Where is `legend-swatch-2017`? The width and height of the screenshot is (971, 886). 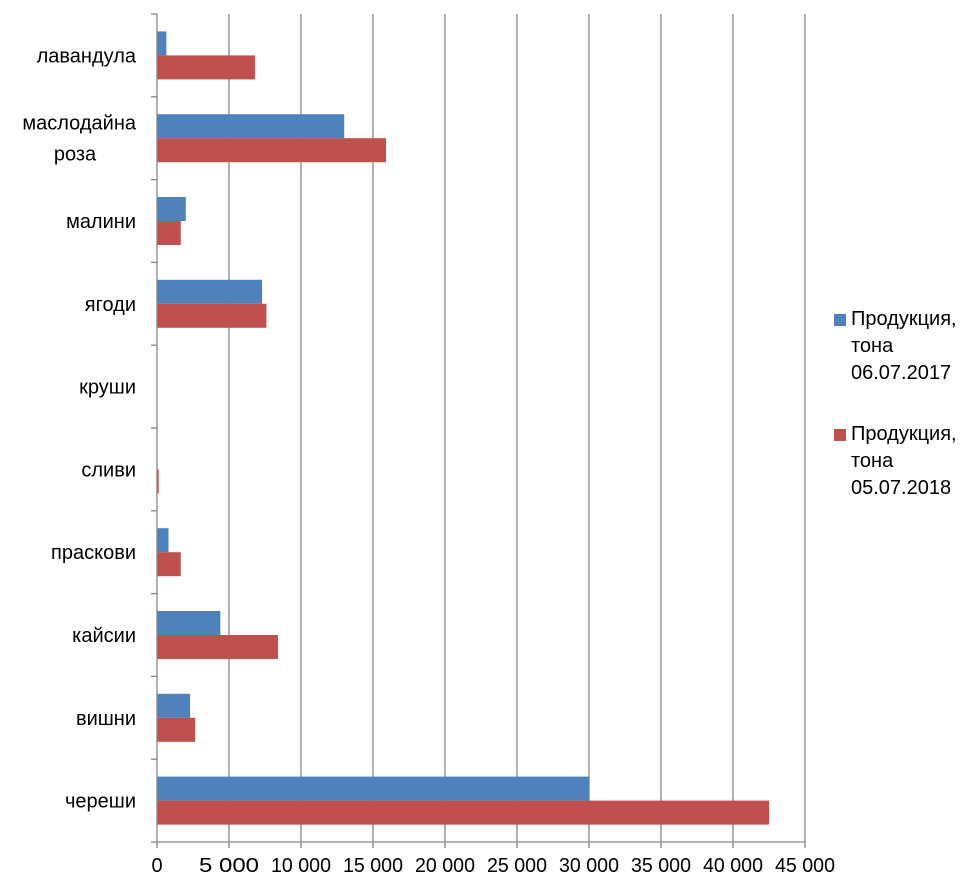 legend-swatch-2017 is located at coordinates (840, 320).